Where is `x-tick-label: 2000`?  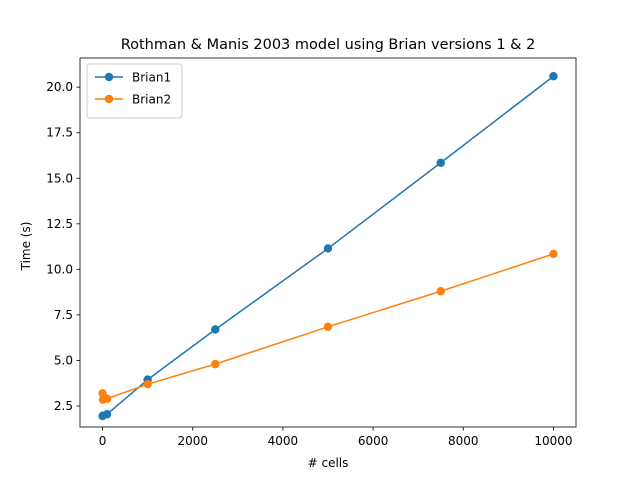 x-tick-label: 2000 is located at coordinates (192, 441).